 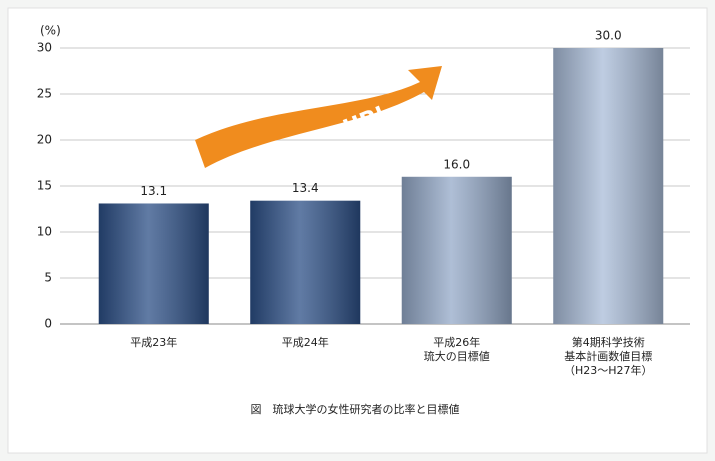 I want to click on x-tick-label: 平成24年, so click(x=305, y=342).